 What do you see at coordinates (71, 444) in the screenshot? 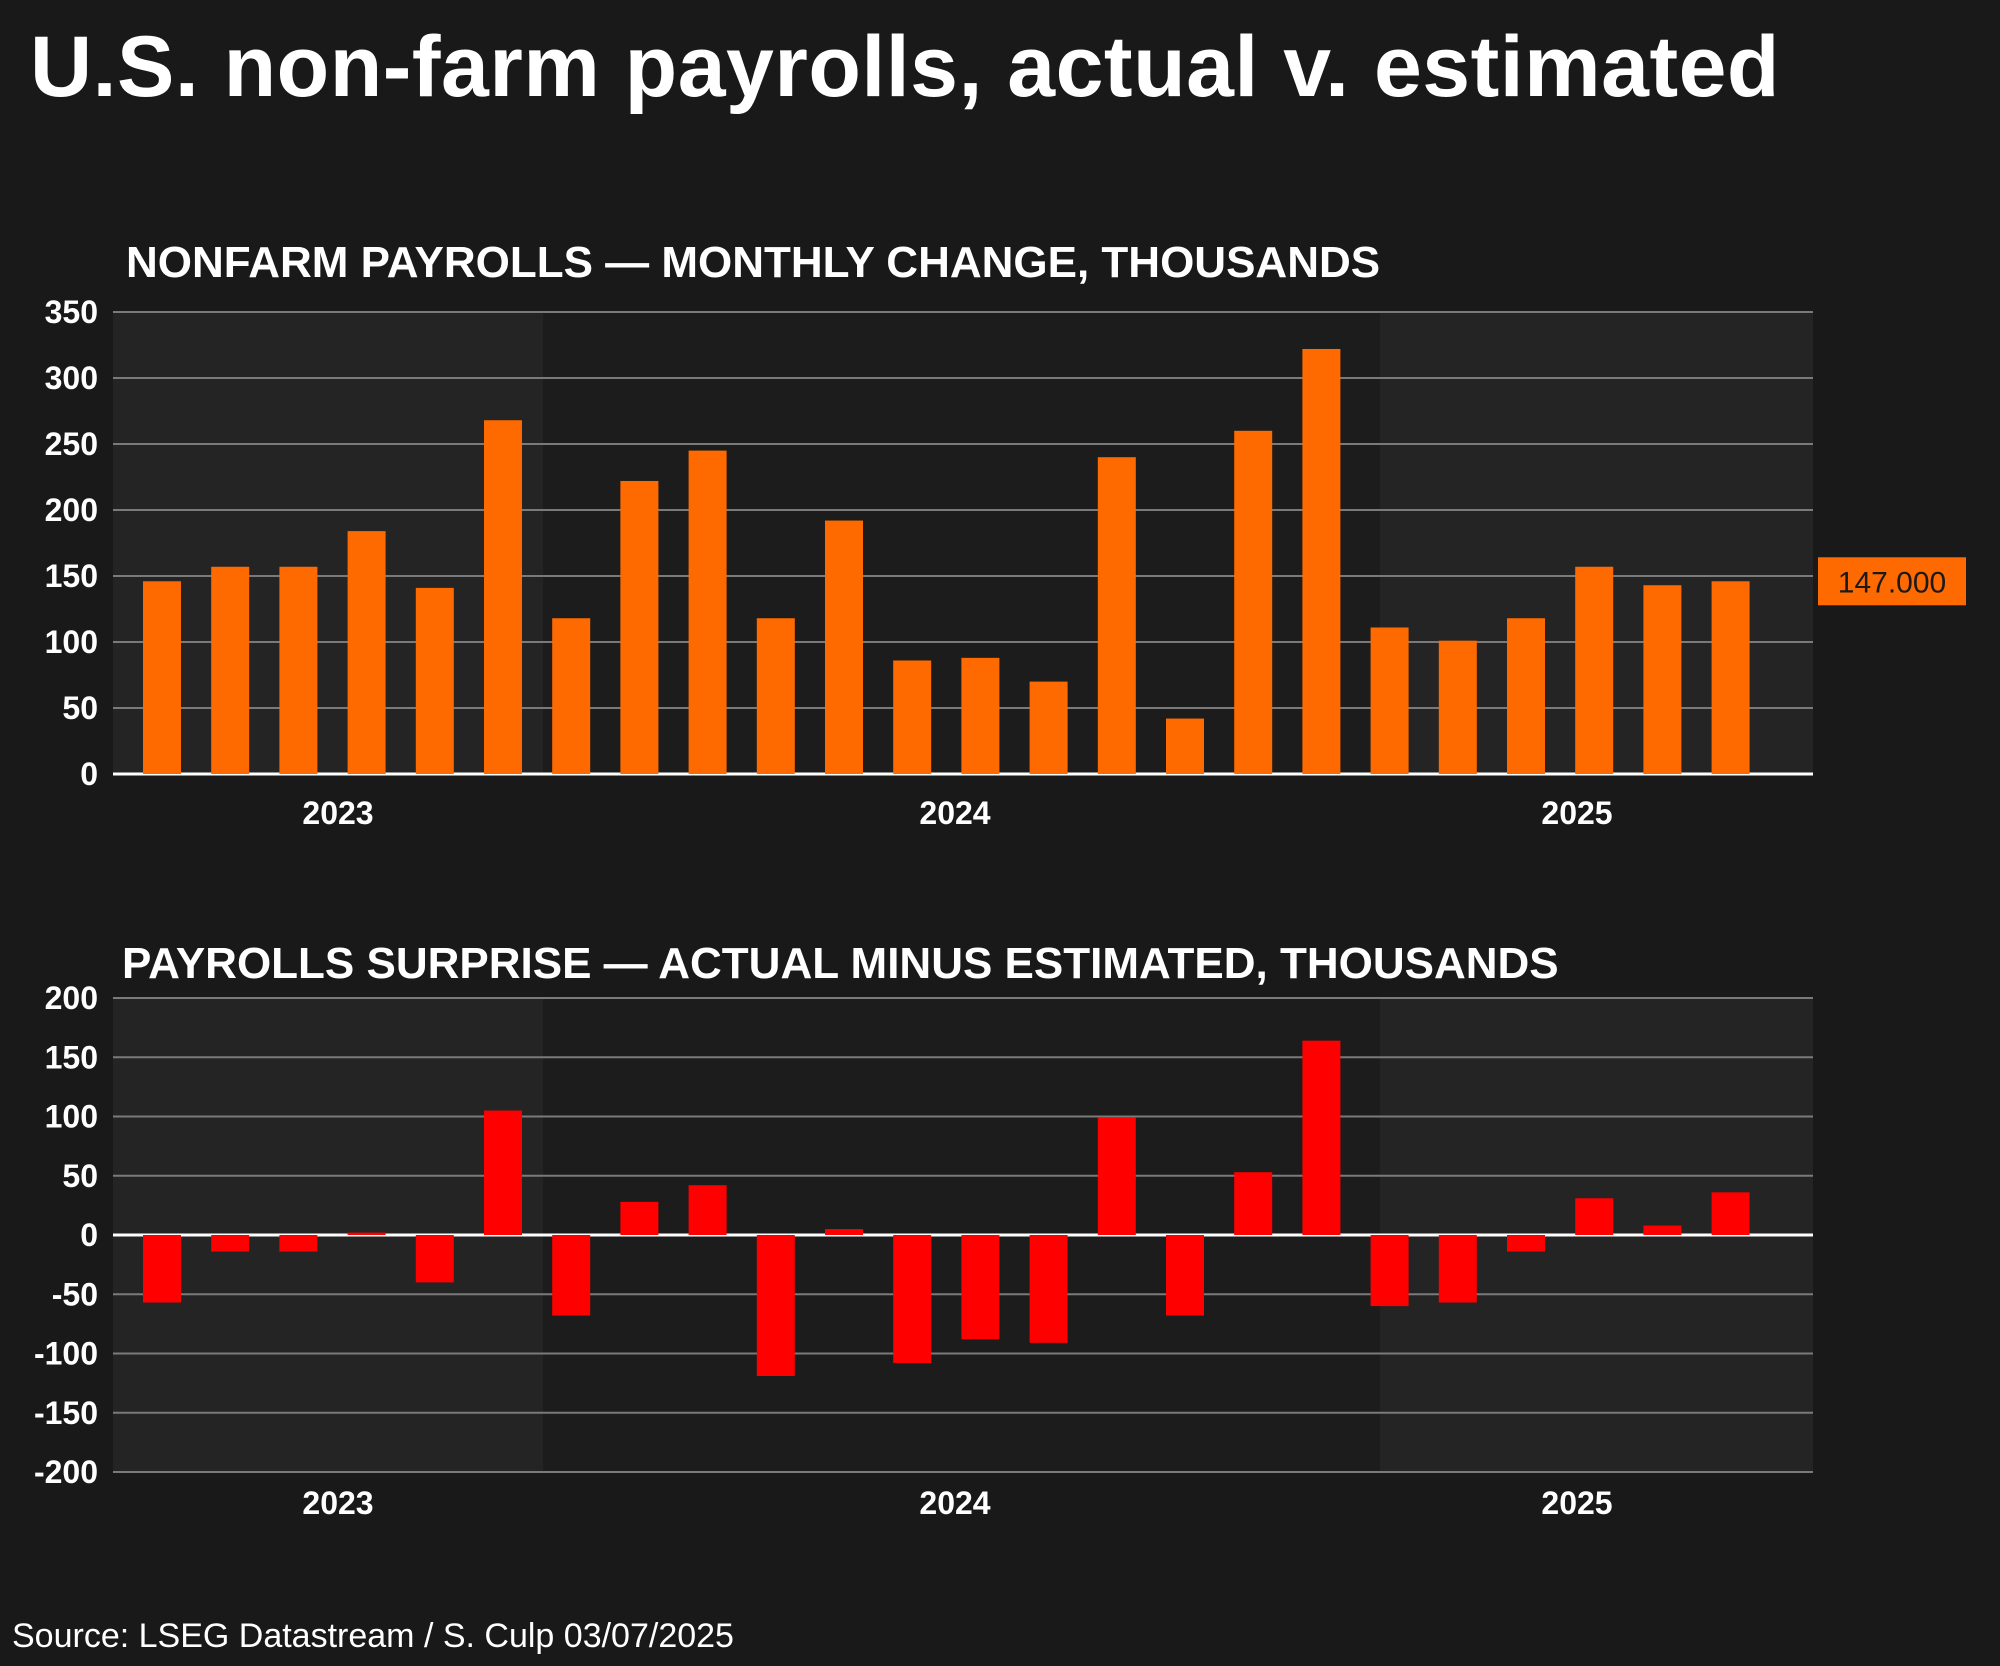
I see `payrolls-y-tick-label: 250` at bounding box center [71, 444].